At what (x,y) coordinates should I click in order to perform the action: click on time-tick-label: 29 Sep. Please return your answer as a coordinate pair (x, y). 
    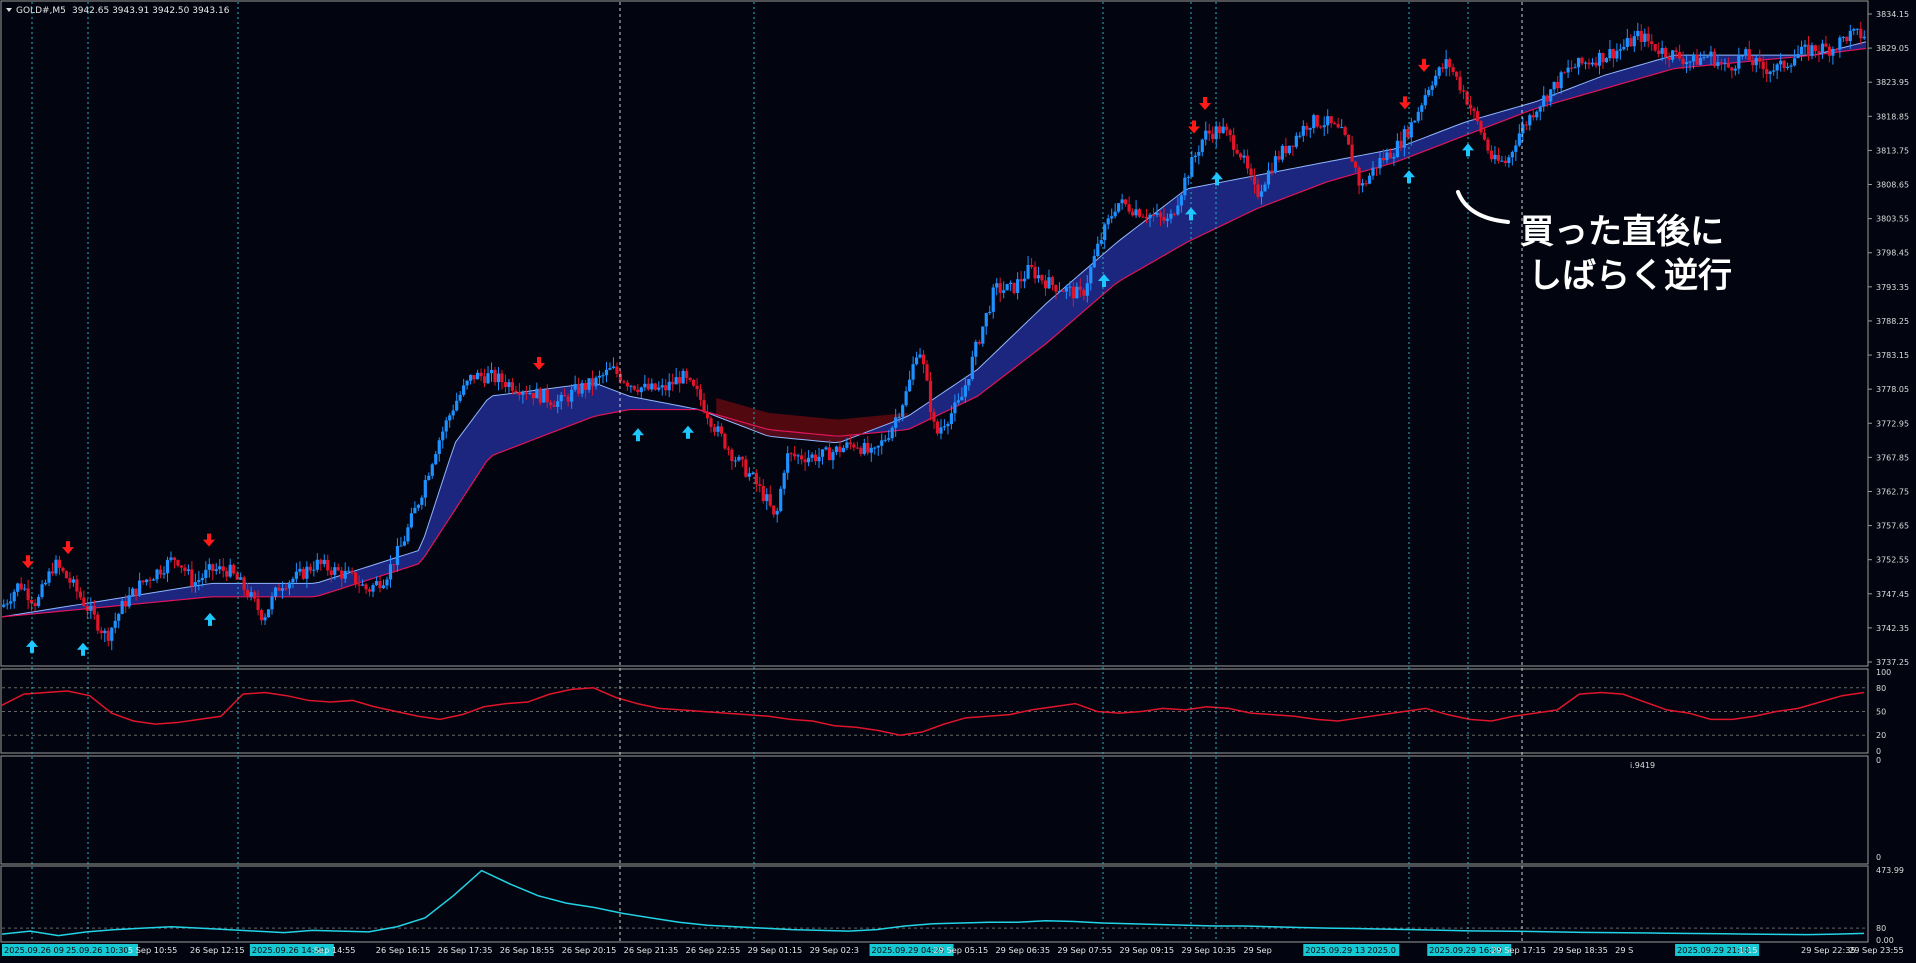
    Looking at the image, I should click on (1257, 950).